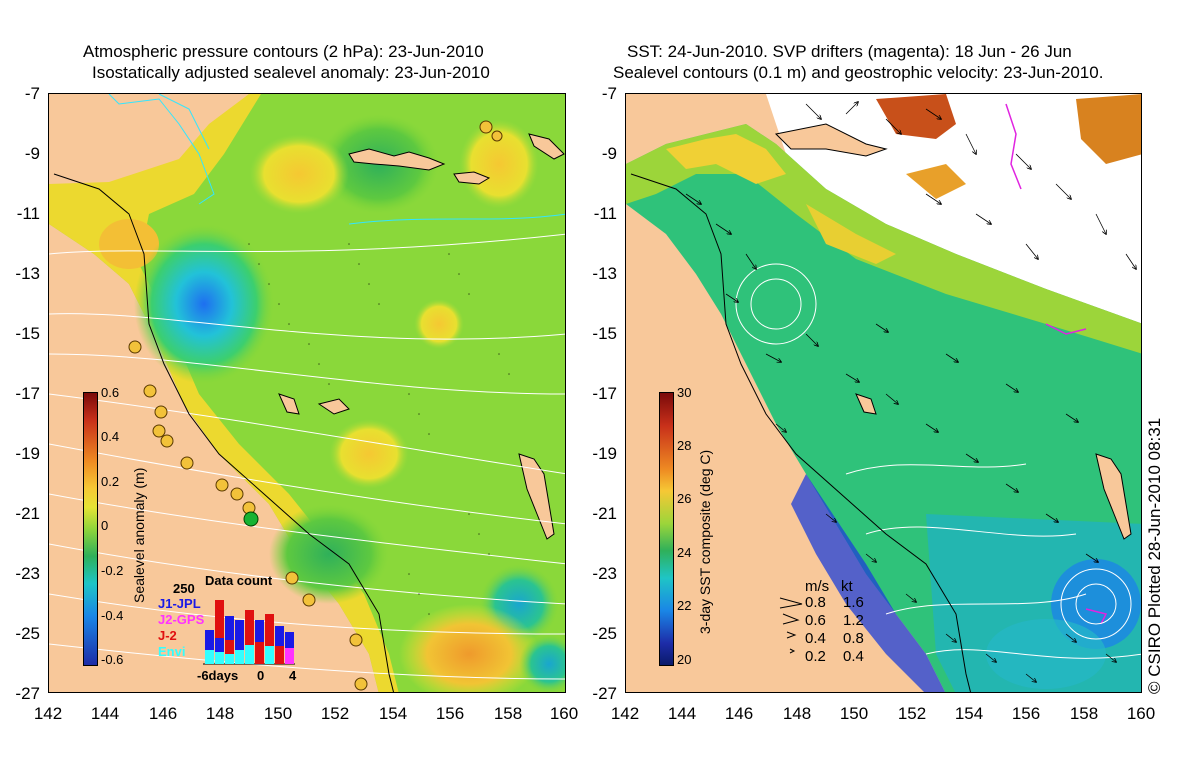 This screenshot has height=780, width=1200. What do you see at coordinates (27, 273) in the screenshot?
I see `left-y-tick: -13` at bounding box center [27, 273].